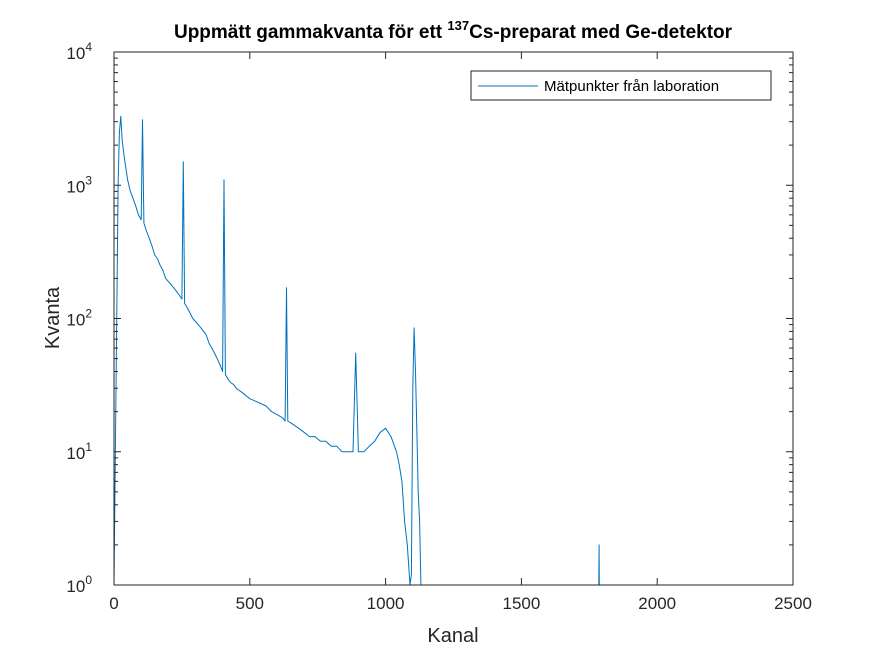 This screenshot has height=656, width=875. What do you see at coordinates (458, 25) in the screenshot?
I see `title-superscript: 137` at bounding box center [458, 25].